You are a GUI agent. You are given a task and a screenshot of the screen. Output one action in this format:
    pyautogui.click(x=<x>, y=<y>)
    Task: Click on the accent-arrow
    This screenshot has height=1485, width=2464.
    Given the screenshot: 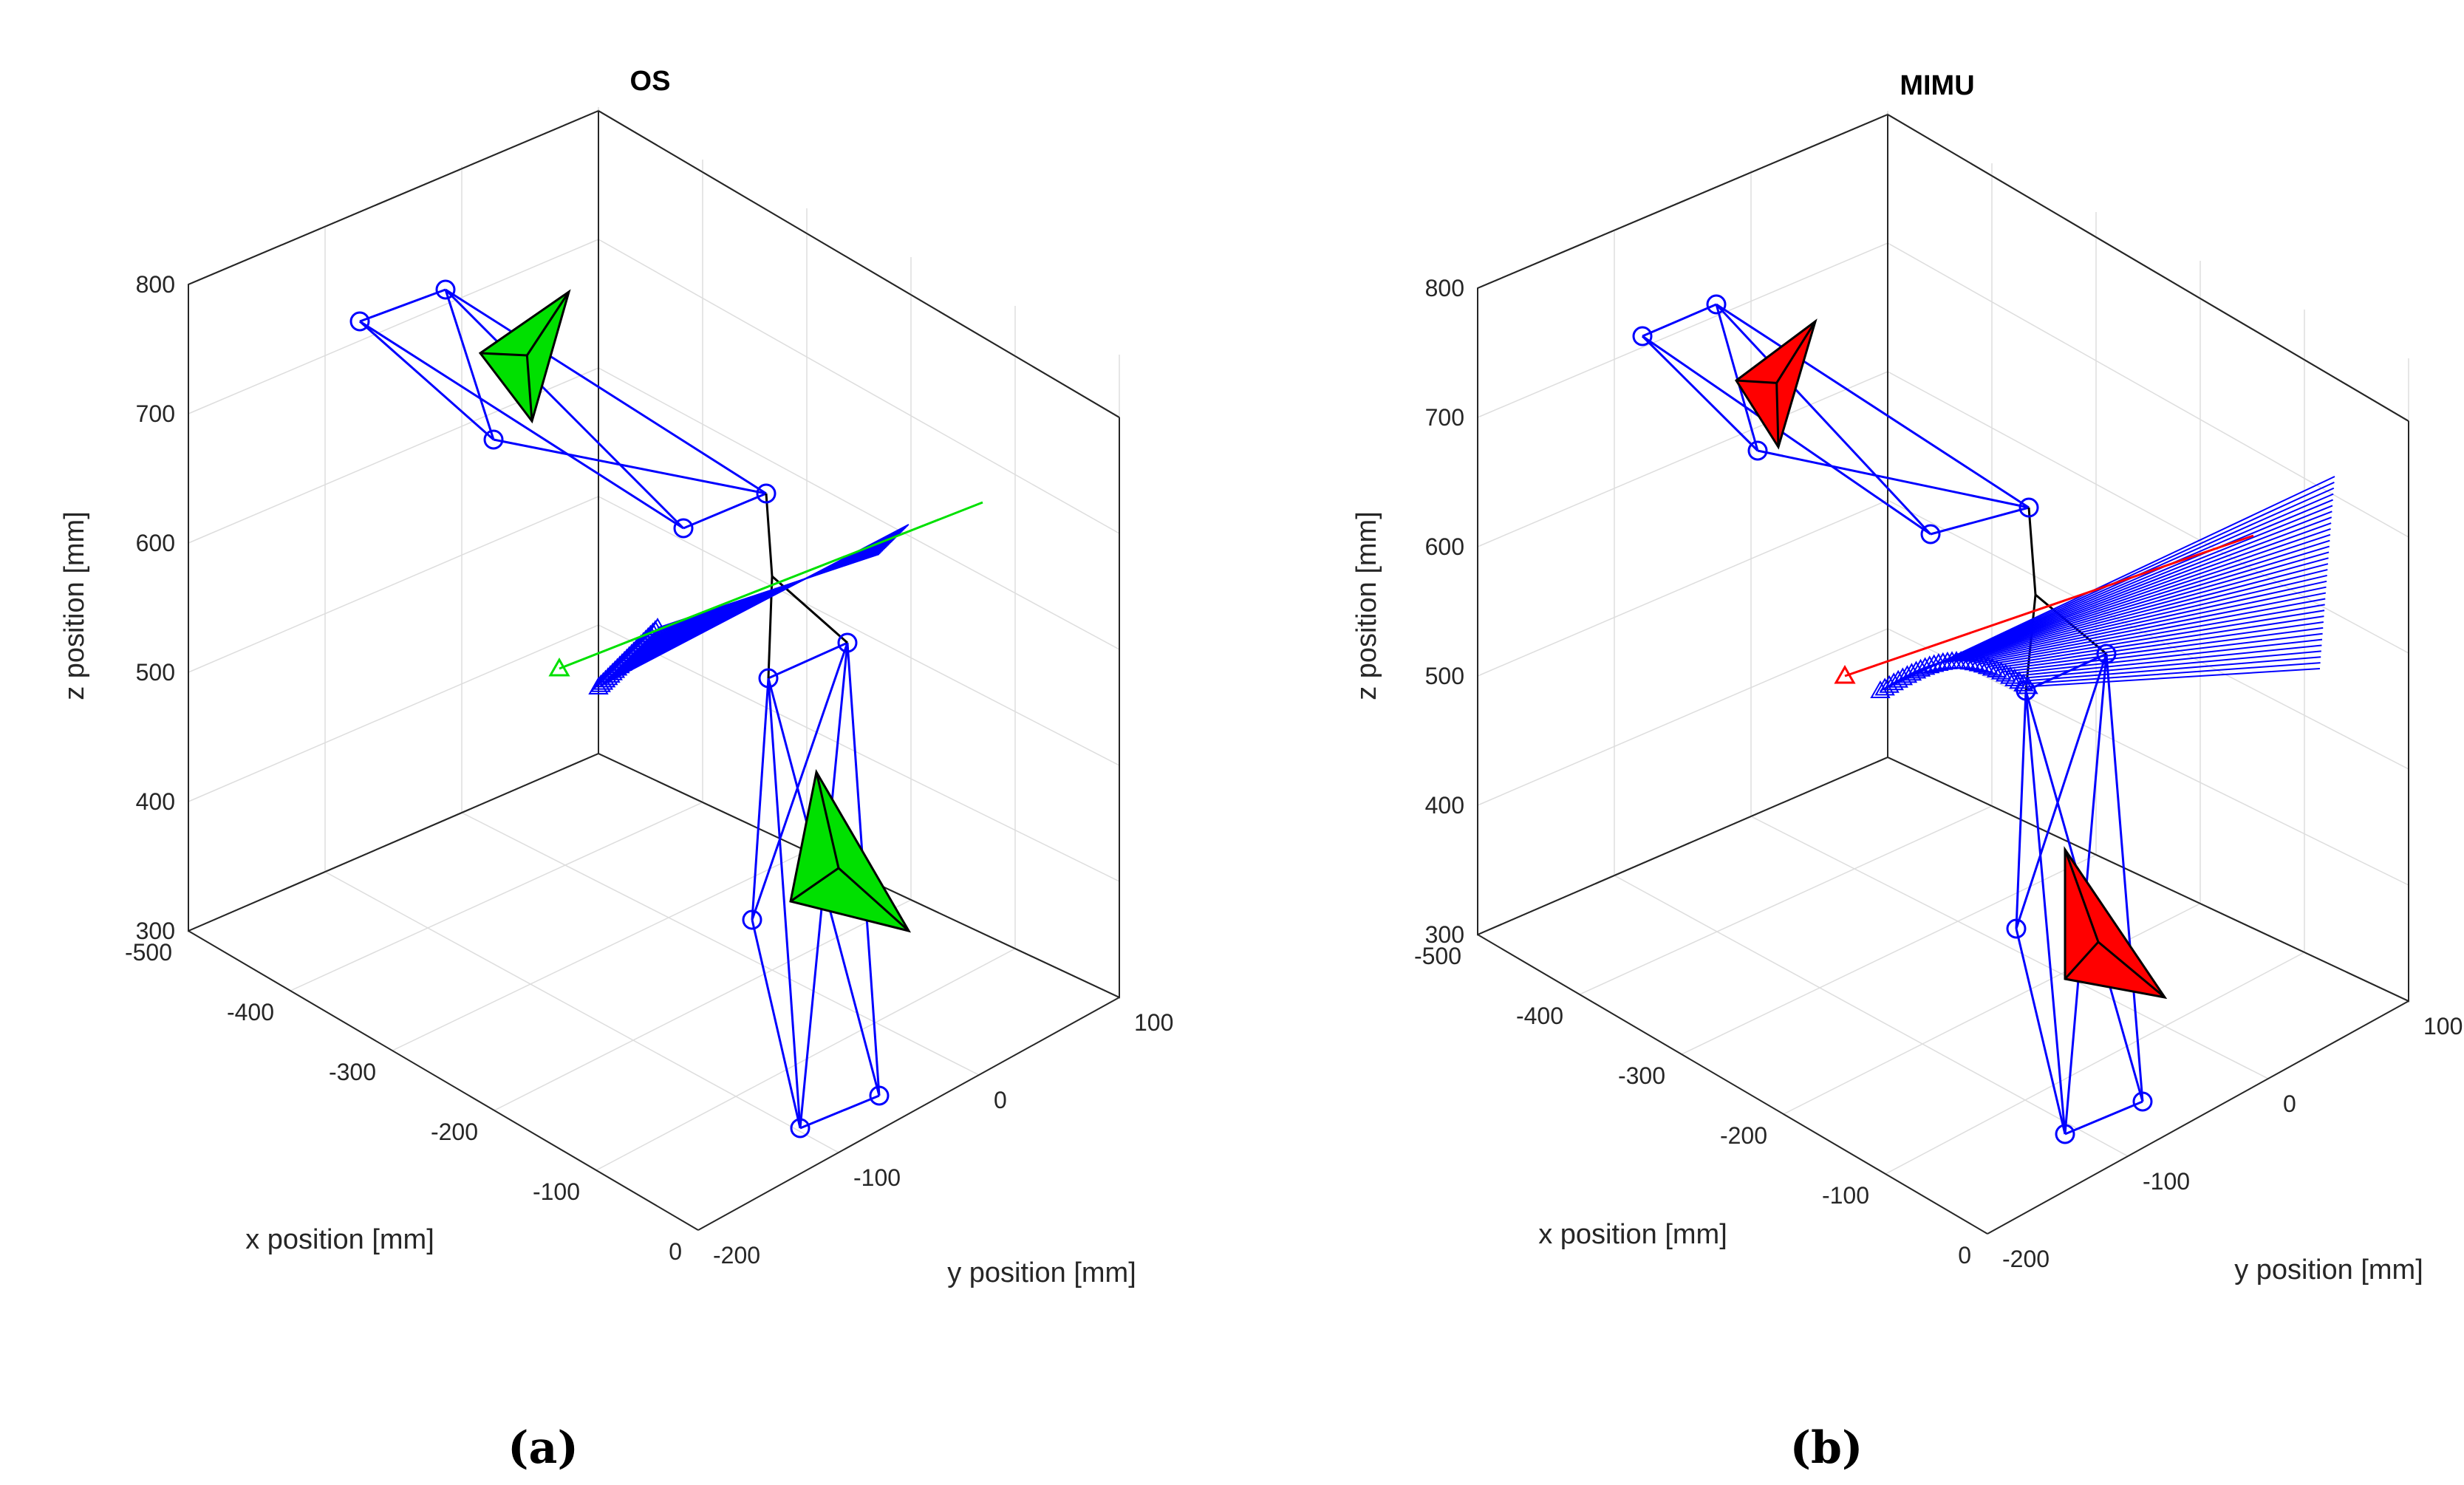 What is the action you would take?
    pyautogui.click(x=2049, y=605)
    